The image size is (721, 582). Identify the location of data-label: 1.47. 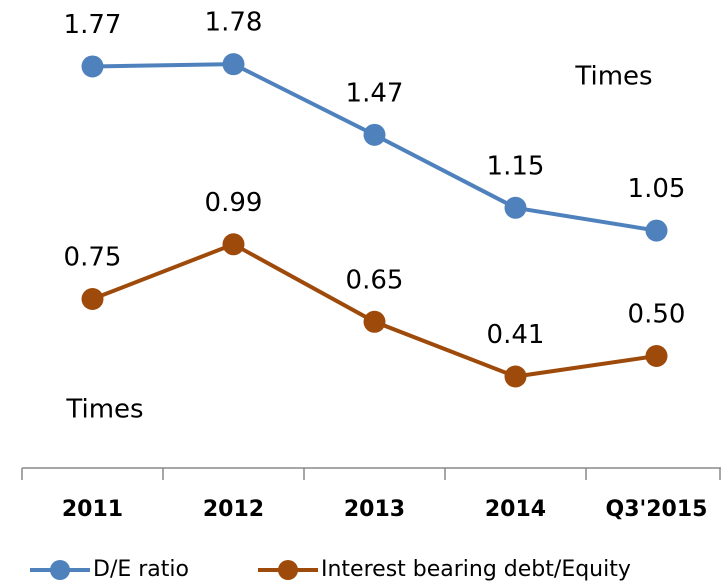
(375, 93).